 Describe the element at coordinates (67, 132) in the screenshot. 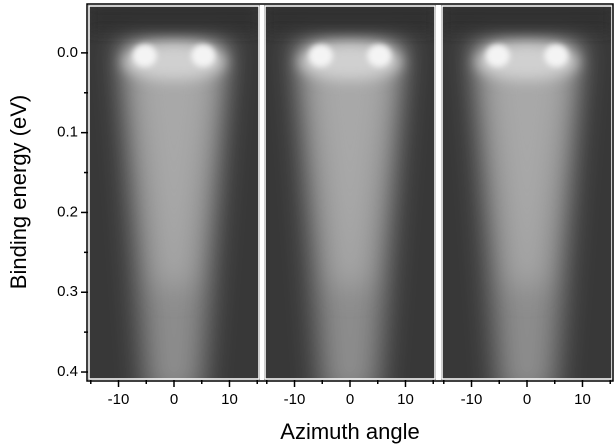

I see `y-tick-label: 0.1` at that location.